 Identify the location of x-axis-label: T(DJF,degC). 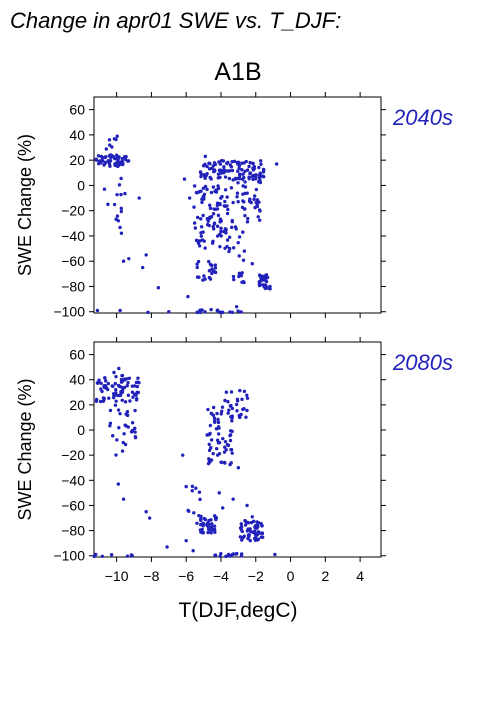
(237, 610).